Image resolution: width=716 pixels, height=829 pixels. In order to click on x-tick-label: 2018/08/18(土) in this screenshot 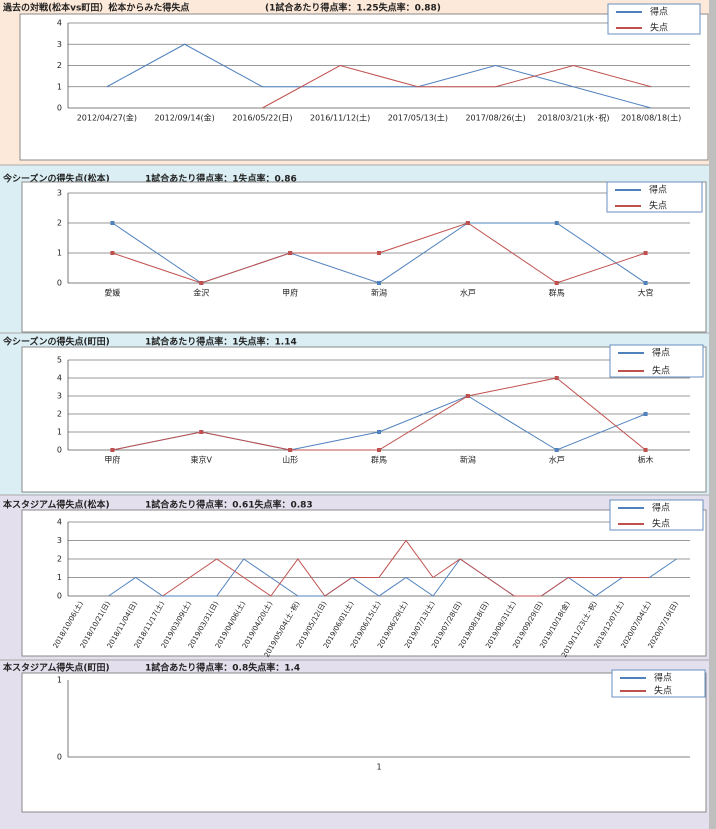, I will do `click(651, 118)`.